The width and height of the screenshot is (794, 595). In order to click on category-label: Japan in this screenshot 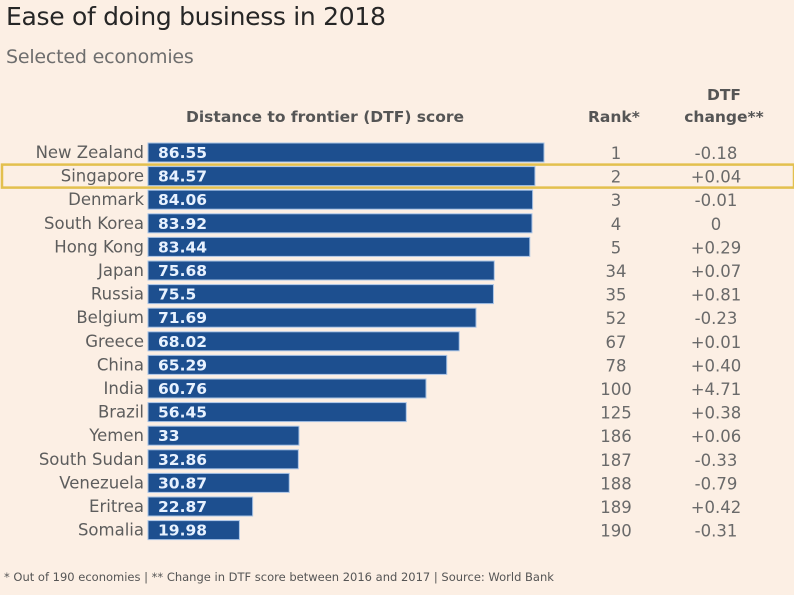, I will do `click(120, 270)`.